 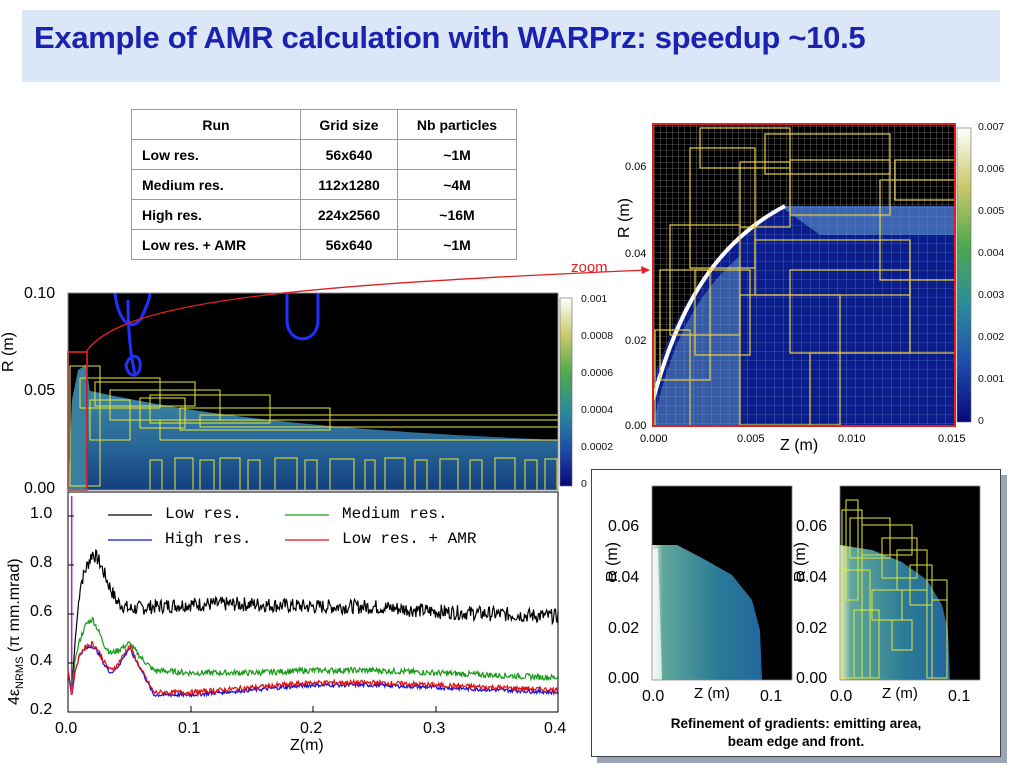 I want to click on zoom-colorbar-tick: 0.006, so click(x=991, y=169).